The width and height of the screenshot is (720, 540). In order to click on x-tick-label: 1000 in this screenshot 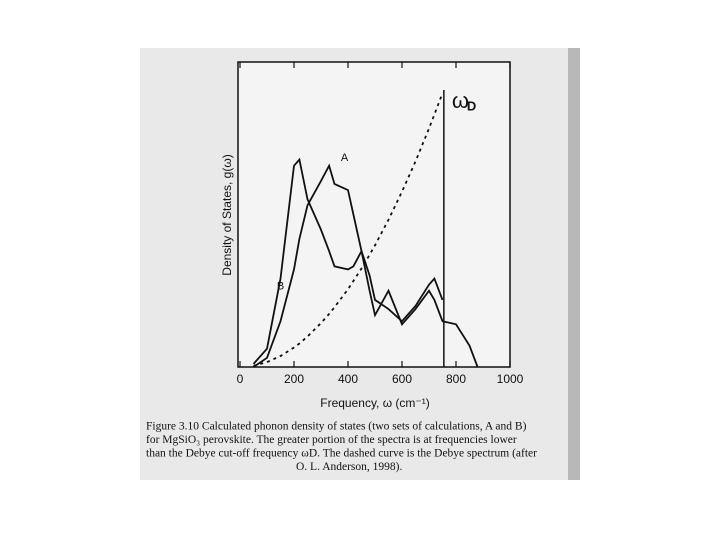, I will do `click(510, 379)`.